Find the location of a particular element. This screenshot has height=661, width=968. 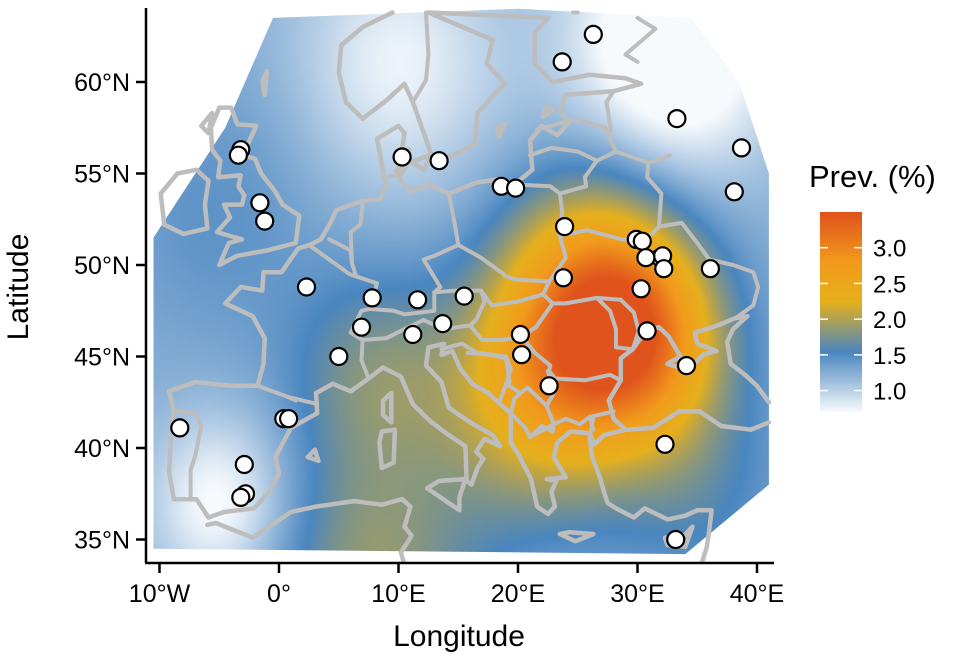

y-axis-title: Latitude is located at coordinates (18, 287).